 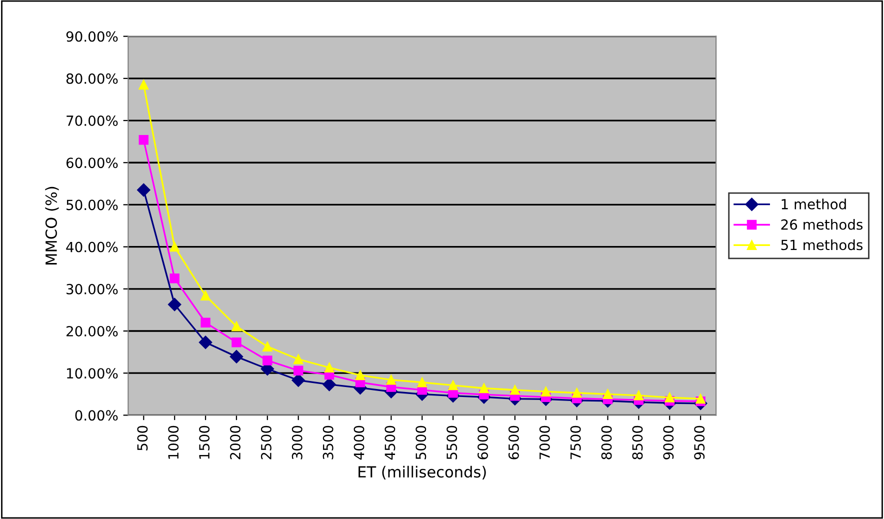 I want to click on legend-label: 26 methods, so click(x=822, y=224).